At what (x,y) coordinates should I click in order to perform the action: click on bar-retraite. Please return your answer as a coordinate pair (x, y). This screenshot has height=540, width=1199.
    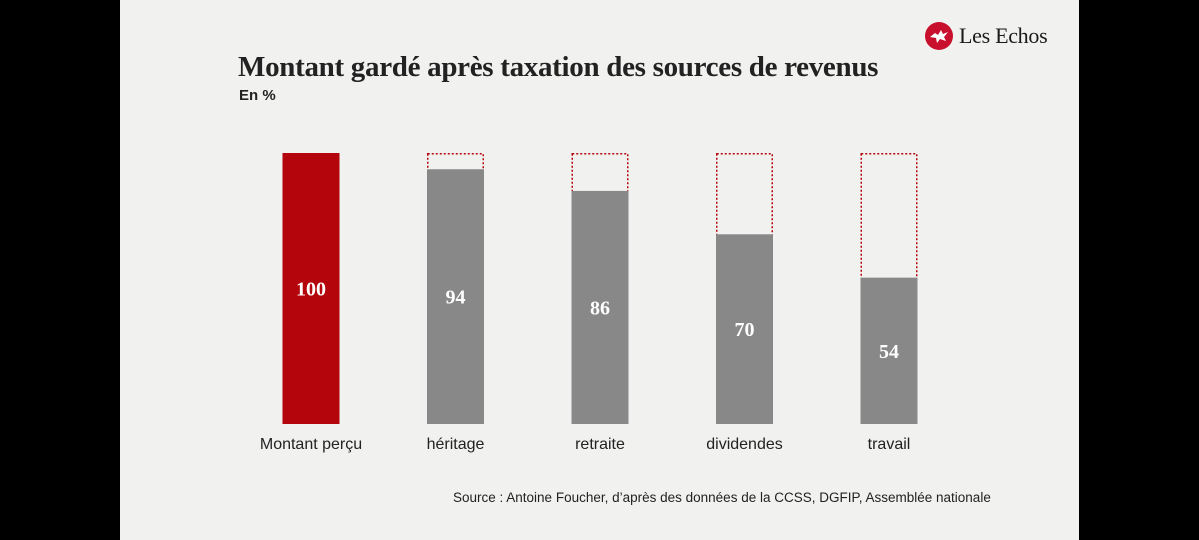
    Looking at the image, I should click on (600, 307).